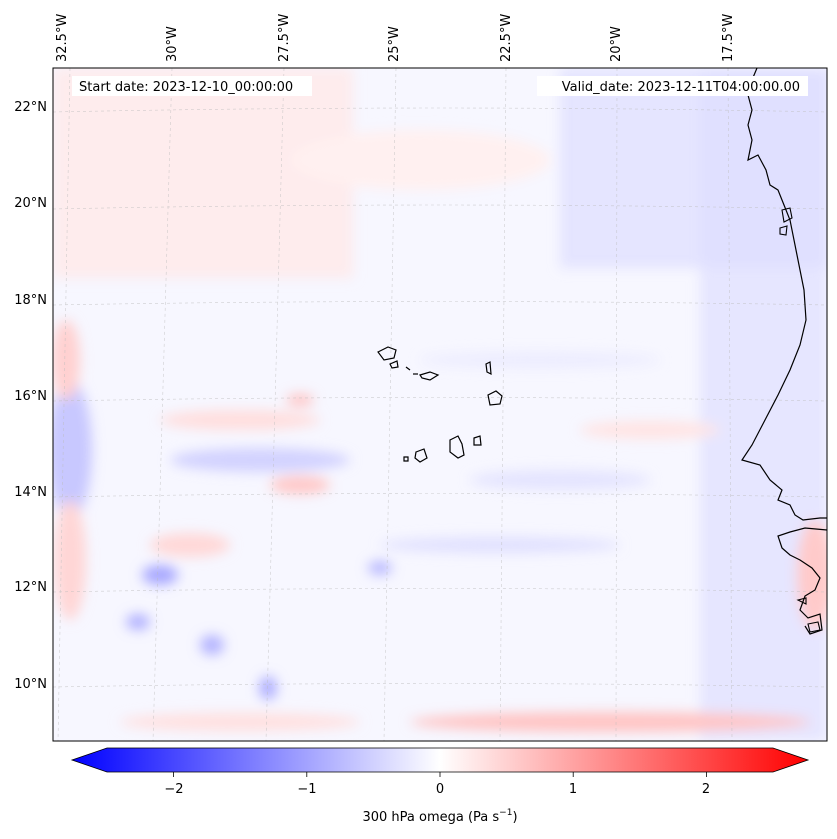  What do you see at coordinates (800, 420) in the screenshot?
I see `coastal-islets` at bounding box center [800, 420].